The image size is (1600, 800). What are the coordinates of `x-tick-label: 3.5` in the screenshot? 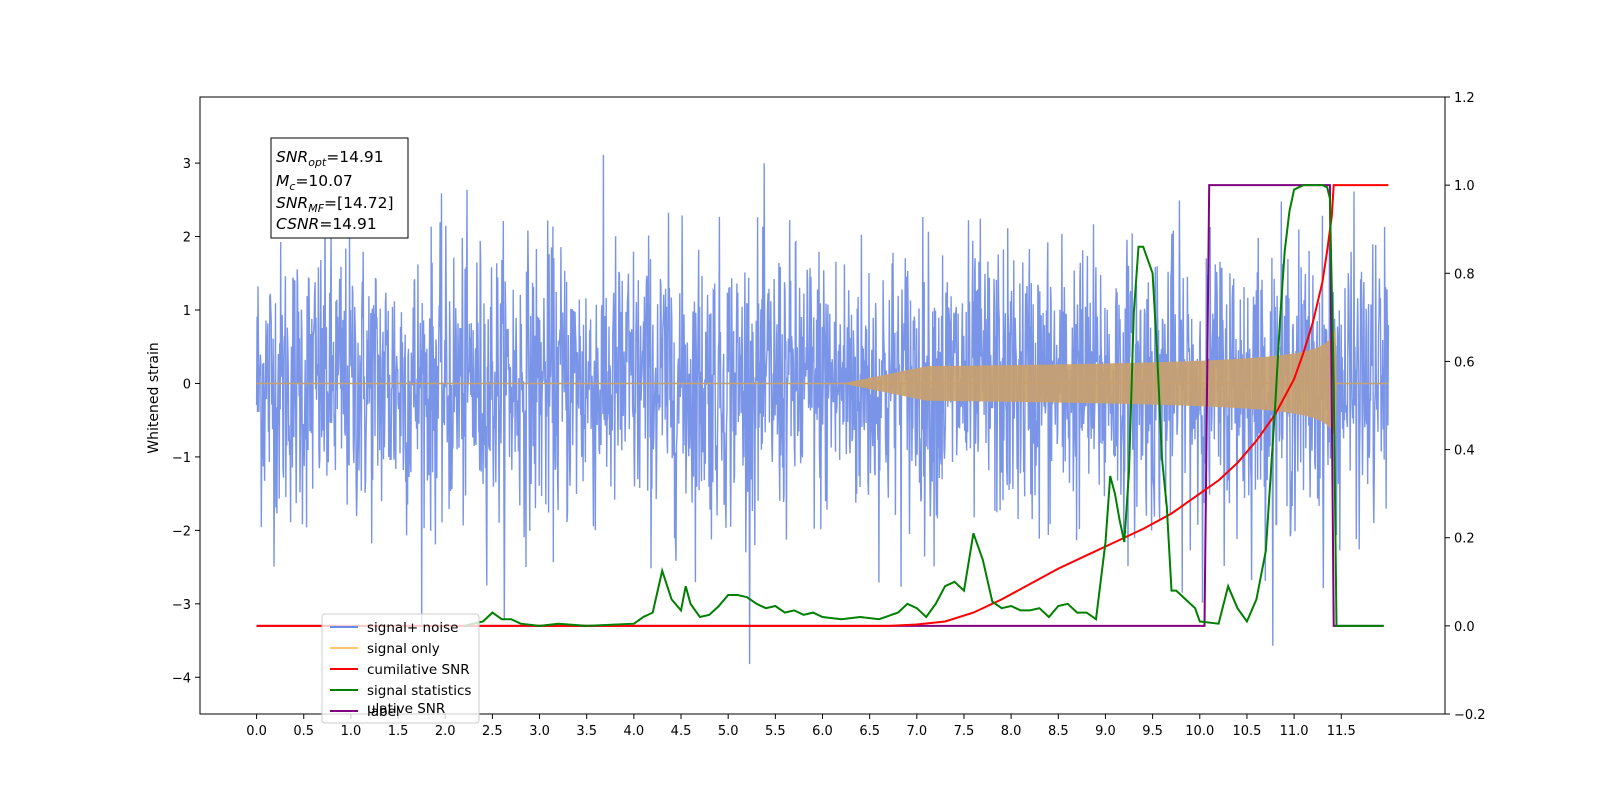 It's located at (586, 731).